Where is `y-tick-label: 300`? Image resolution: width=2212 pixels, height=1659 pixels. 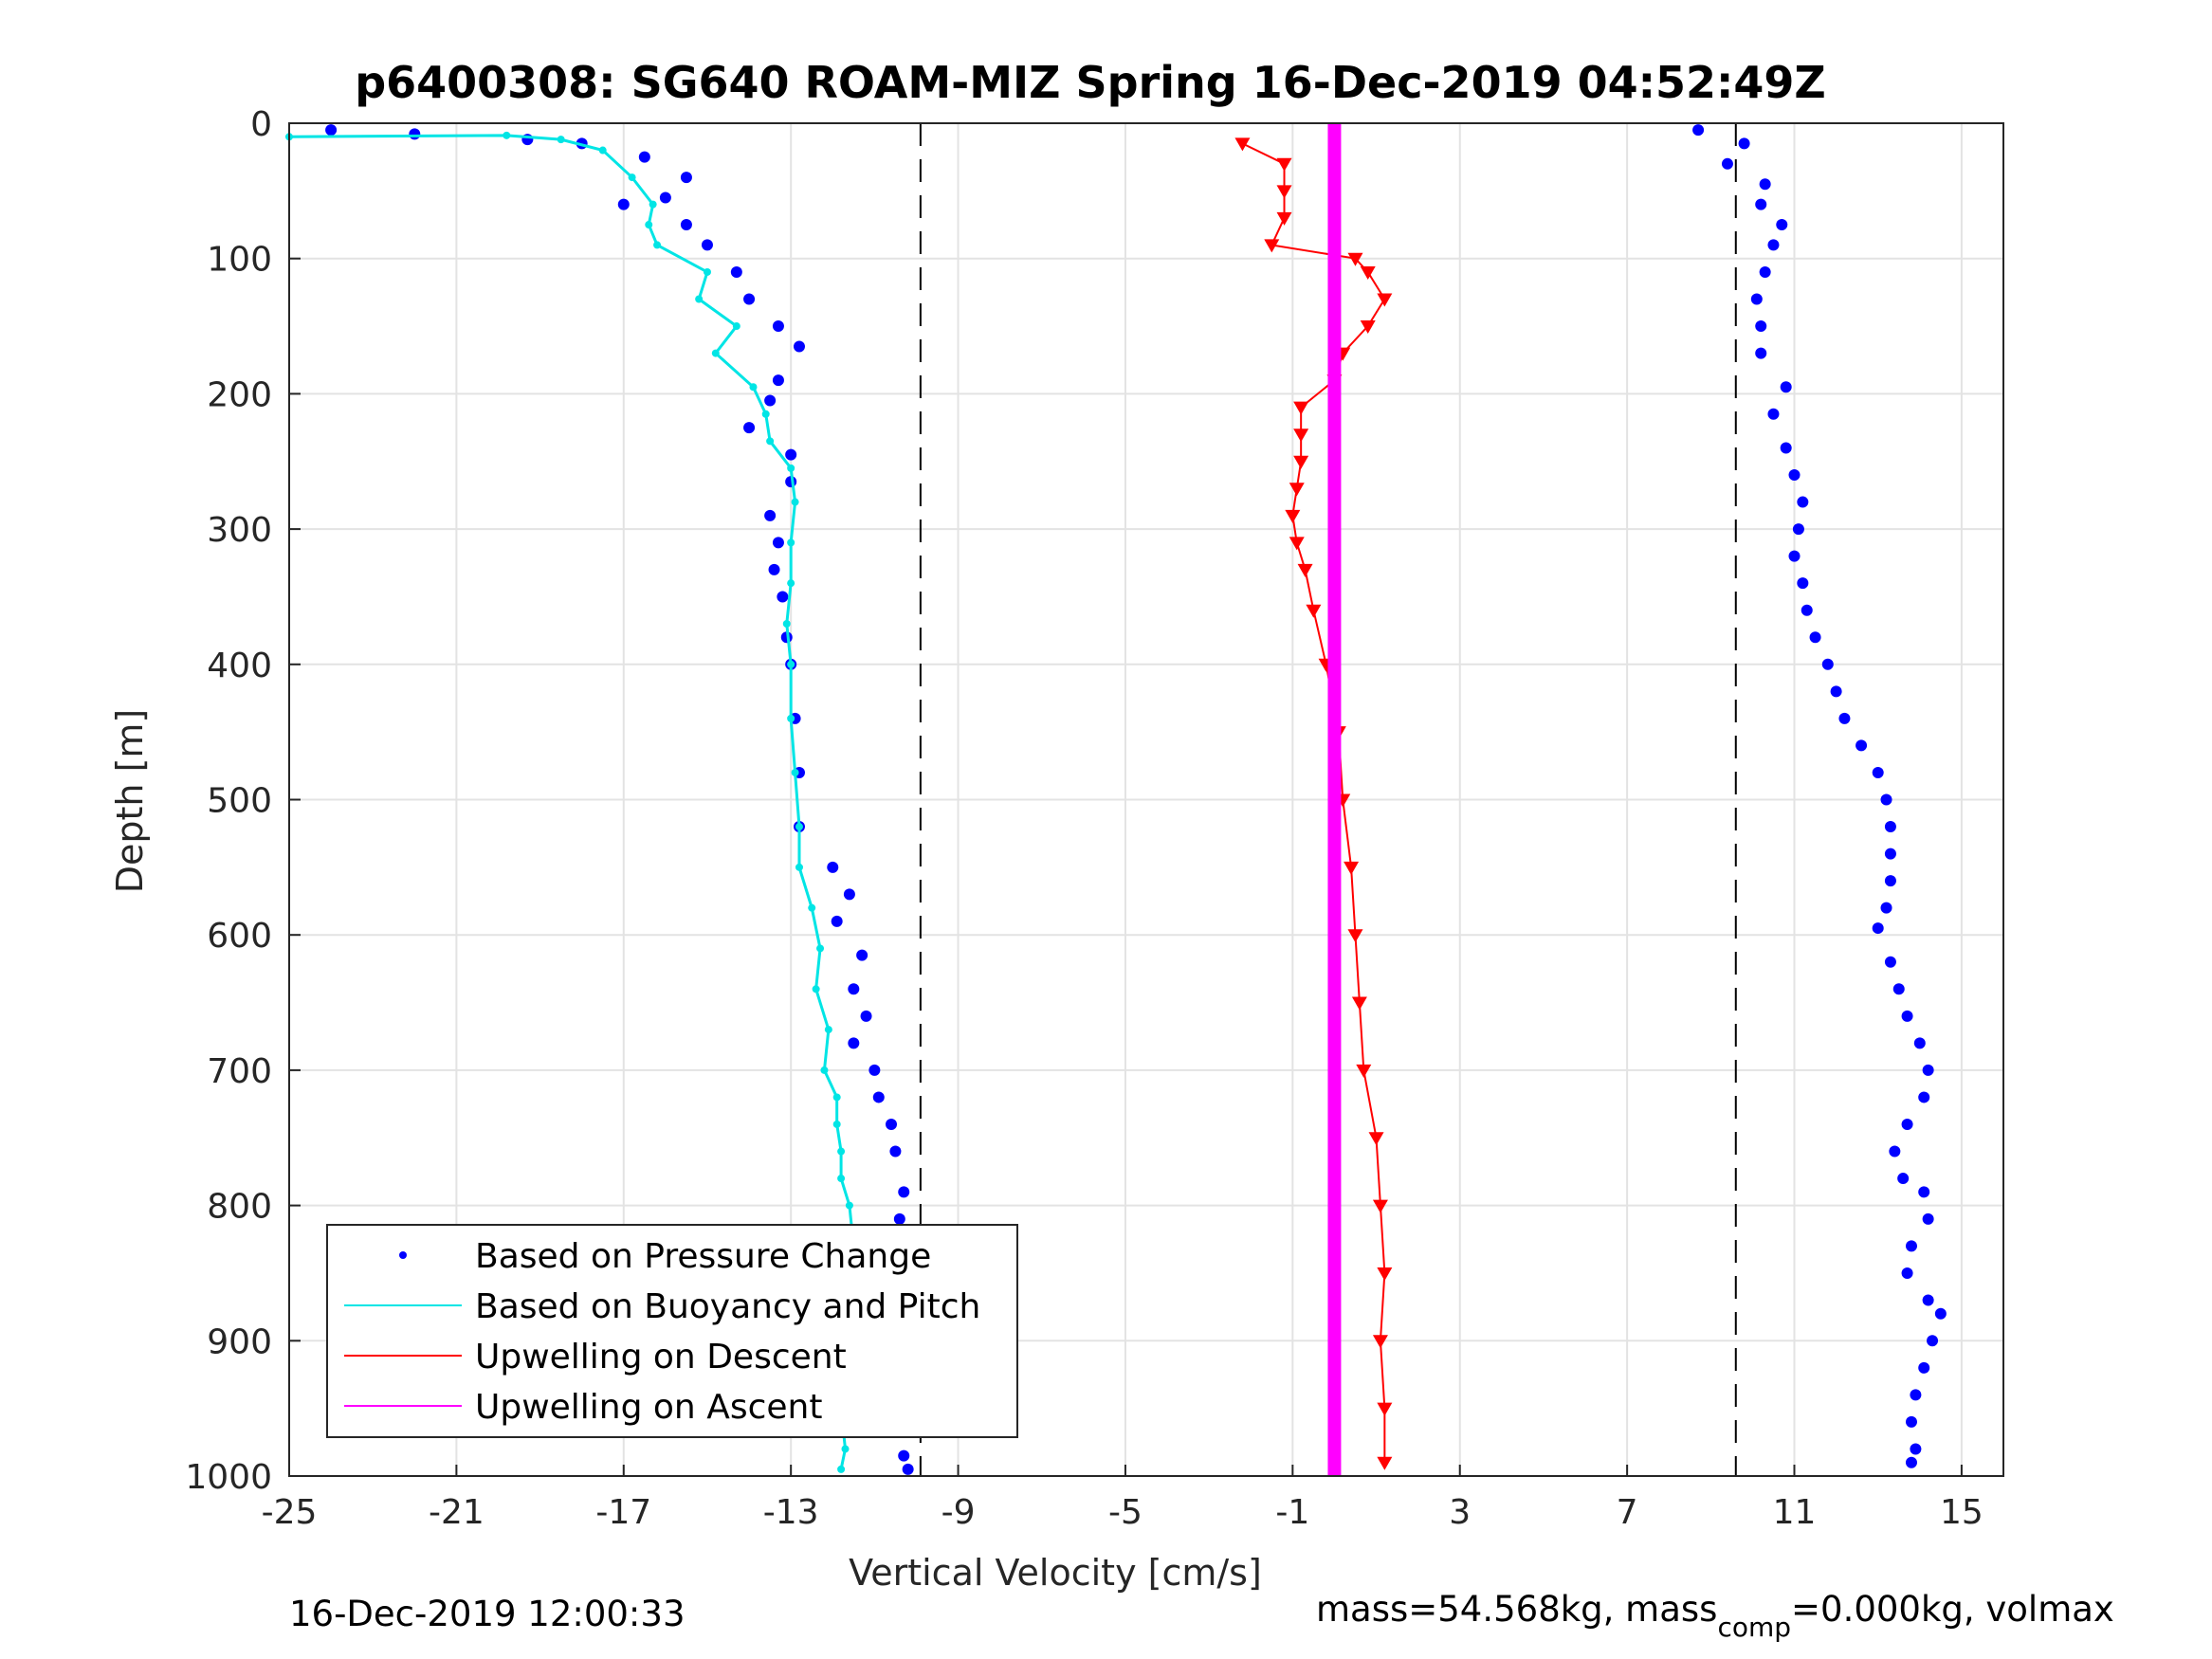 y-tick-label: 300 is located at coordinates (239, 530).